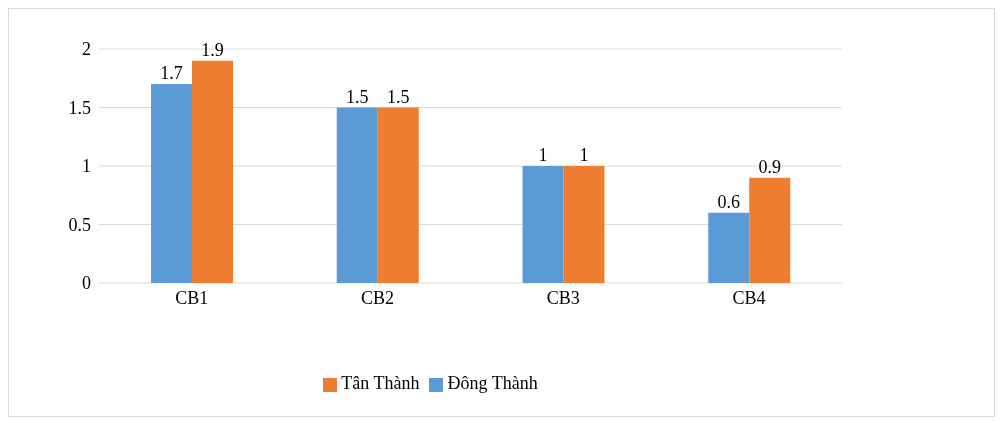 This screenshot has width=1001, height=423. I want to click on x-tick-label: CB1, so click(192, 297).